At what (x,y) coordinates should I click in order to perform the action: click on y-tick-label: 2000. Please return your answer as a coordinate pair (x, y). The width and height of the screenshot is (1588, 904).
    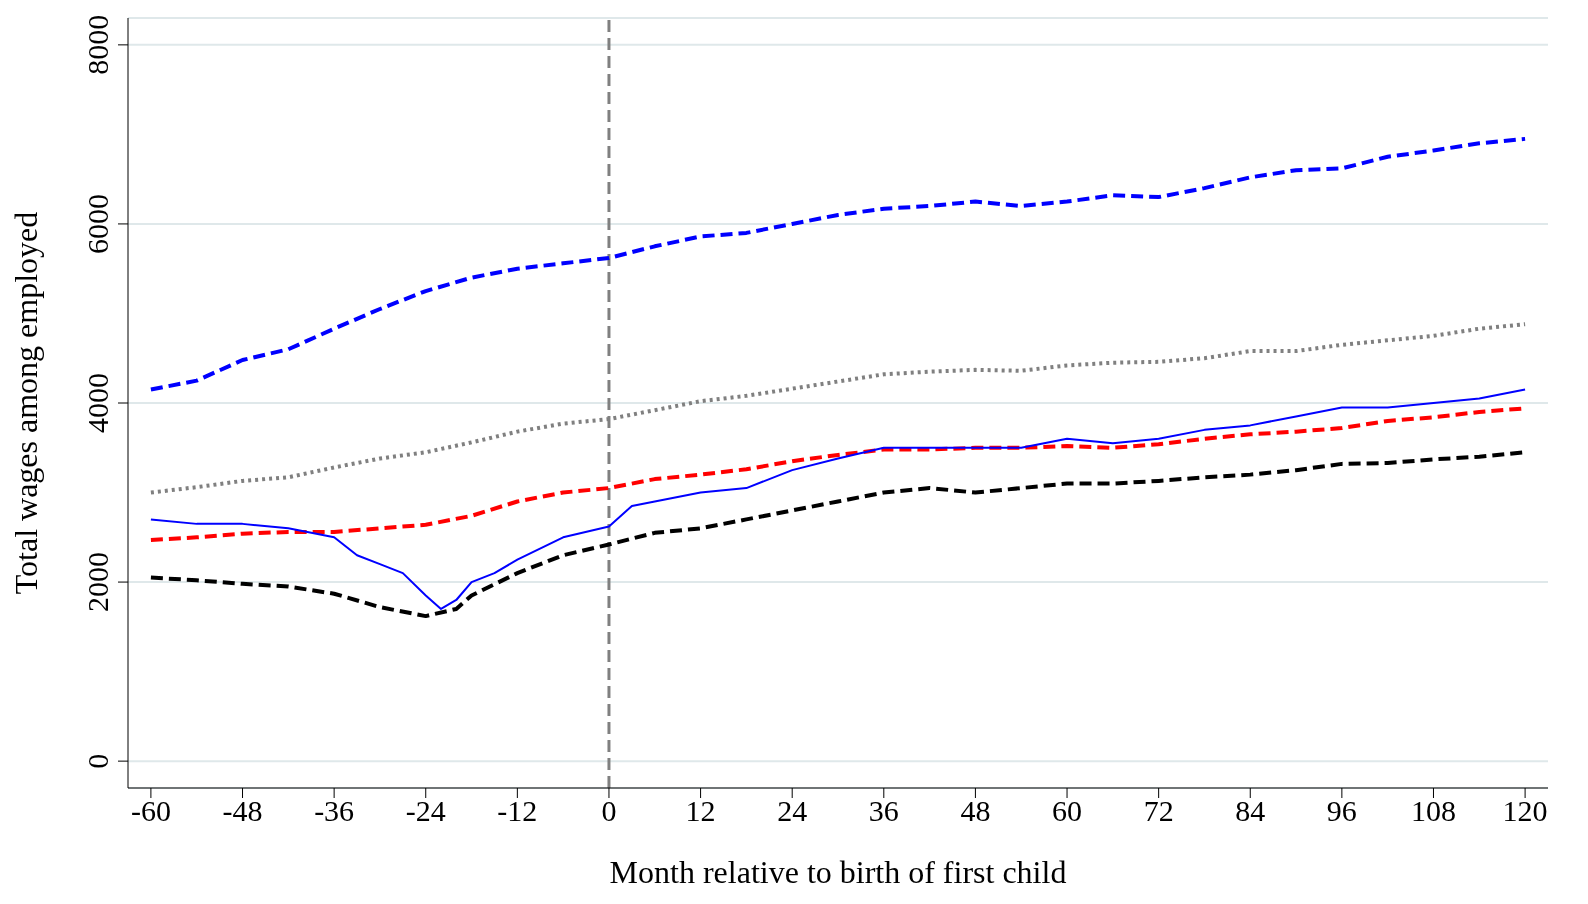
    Looking at the image, I should click on (97, 582).